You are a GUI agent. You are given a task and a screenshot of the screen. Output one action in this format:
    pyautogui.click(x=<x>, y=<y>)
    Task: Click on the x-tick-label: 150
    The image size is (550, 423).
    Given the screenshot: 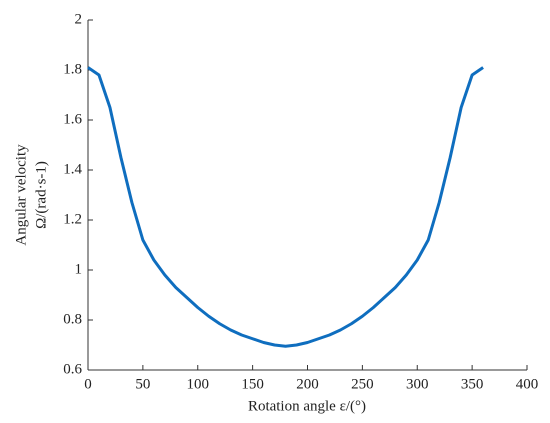 What is the action you would take?
    pyautogui.click(x=252, y=384)
    